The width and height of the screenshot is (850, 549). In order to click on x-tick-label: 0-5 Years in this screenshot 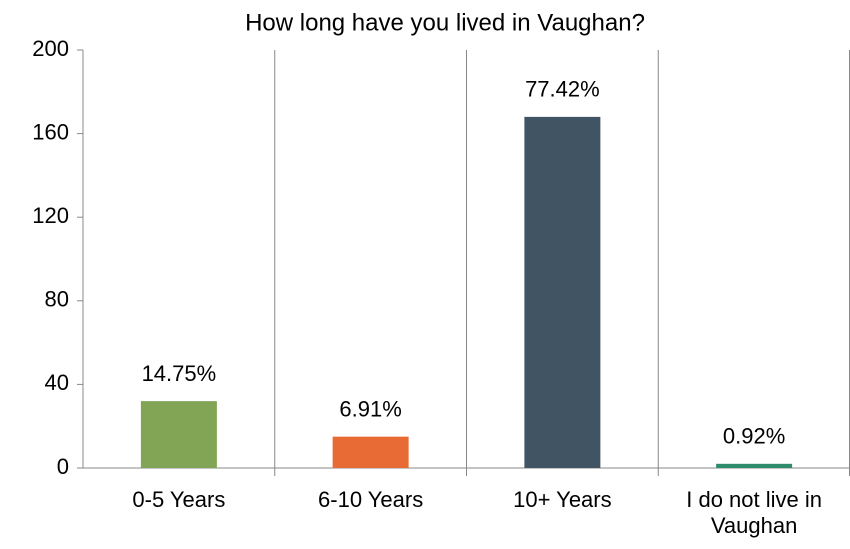, I will do `click(178, 499)`.